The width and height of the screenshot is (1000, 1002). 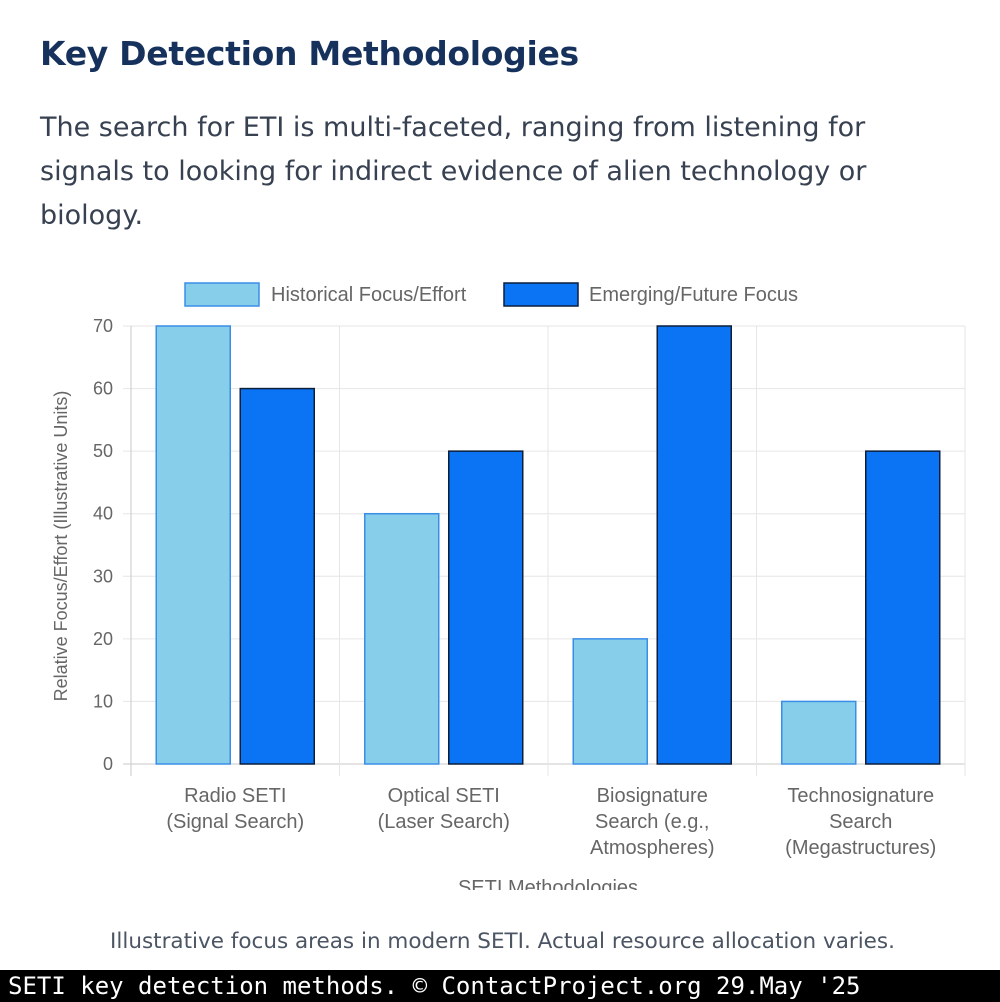 I want to click on y-tick-label: 50, so click(x=103, y=451).